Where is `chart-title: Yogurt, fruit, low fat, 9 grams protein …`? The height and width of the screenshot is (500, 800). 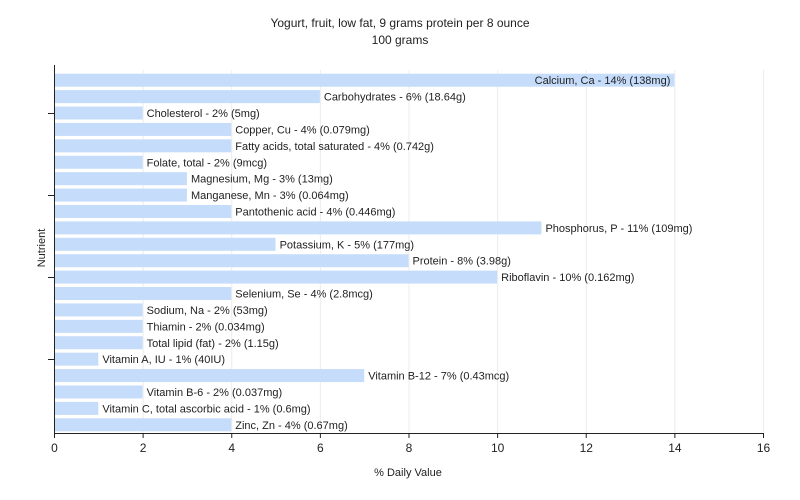 chart-title: Yogurt, fruit, low fat, 9 grams protein … is located at coordinates (400, 23).